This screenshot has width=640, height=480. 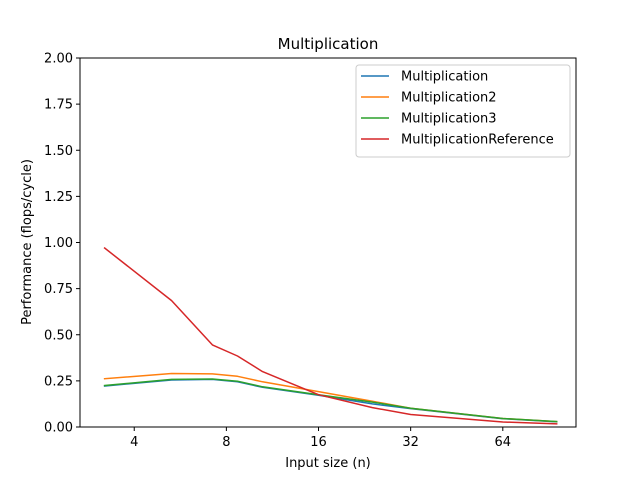 What do you see at coordinates (58, 59) in the screenshot?
I see `y-tick-label: 2.00` at bounding box center [58, 59].